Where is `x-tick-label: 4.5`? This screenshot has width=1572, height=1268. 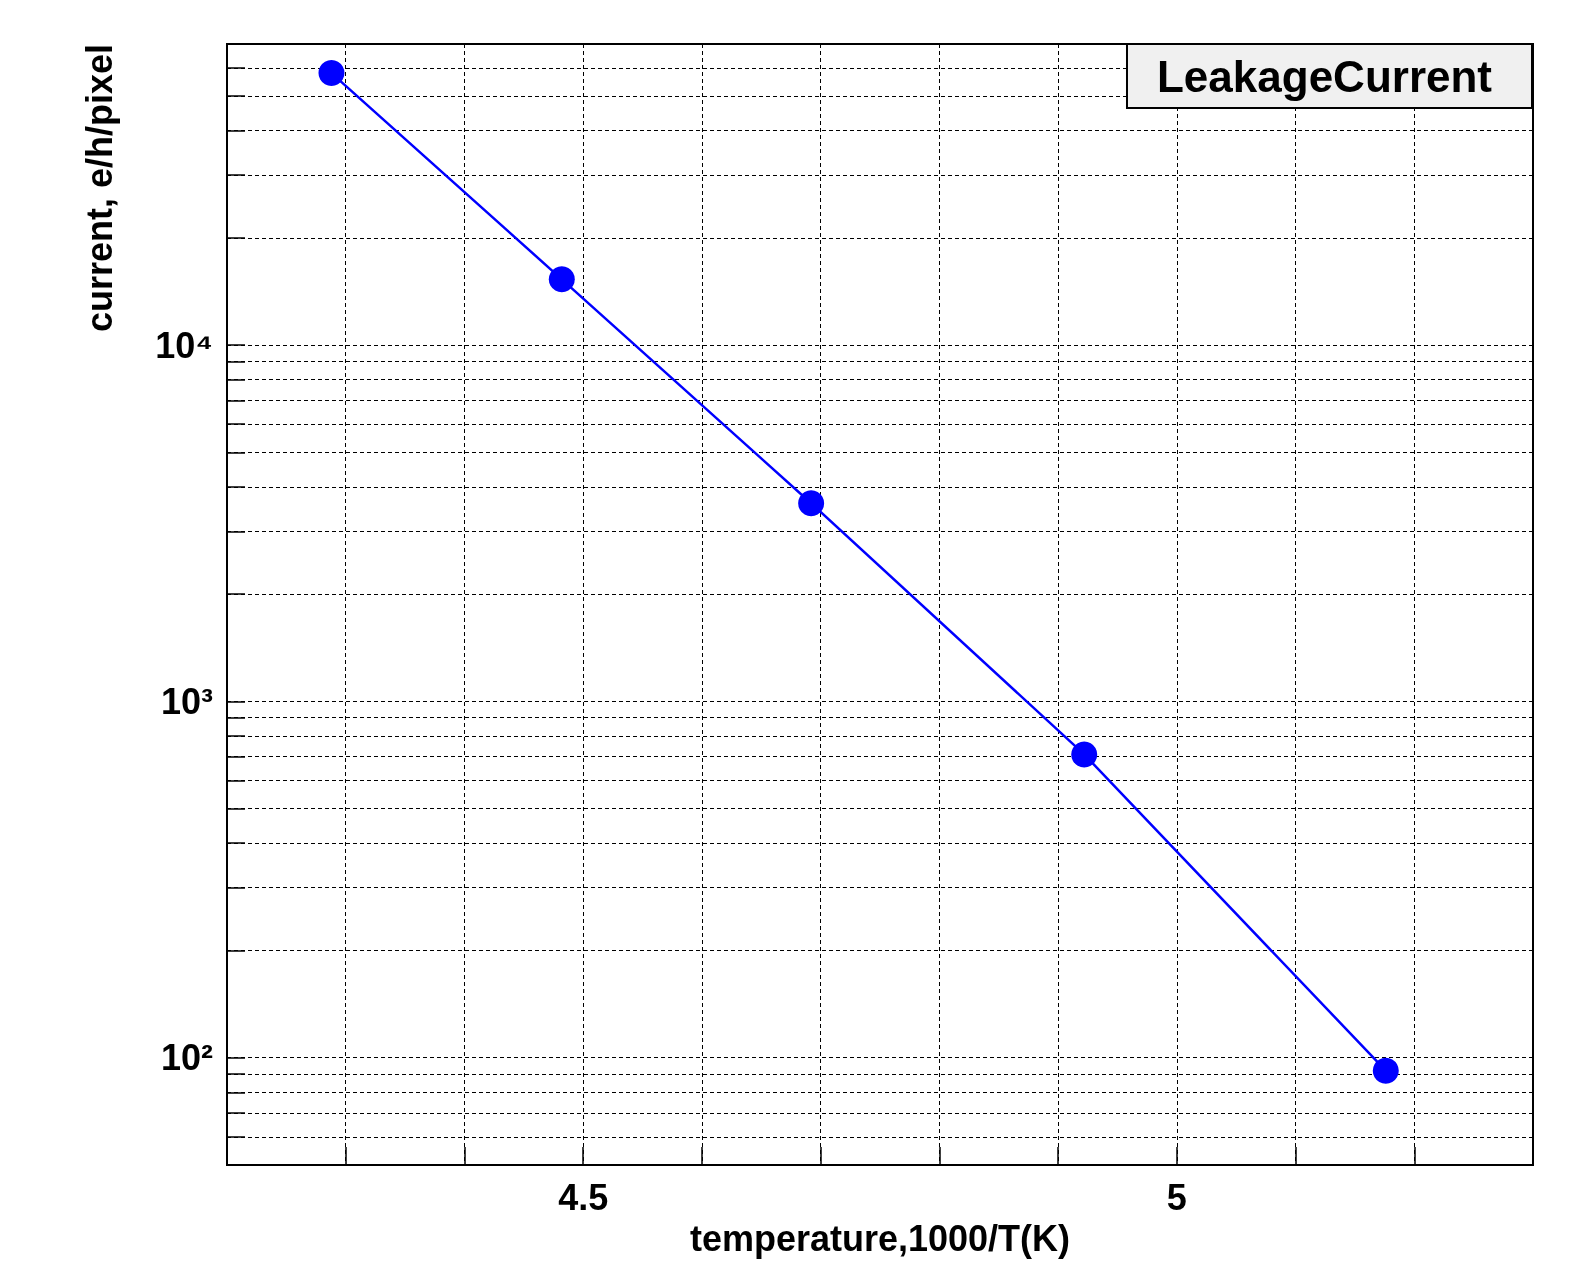
x-tick-label: 4.5 is located at coordinates (583, 1197).